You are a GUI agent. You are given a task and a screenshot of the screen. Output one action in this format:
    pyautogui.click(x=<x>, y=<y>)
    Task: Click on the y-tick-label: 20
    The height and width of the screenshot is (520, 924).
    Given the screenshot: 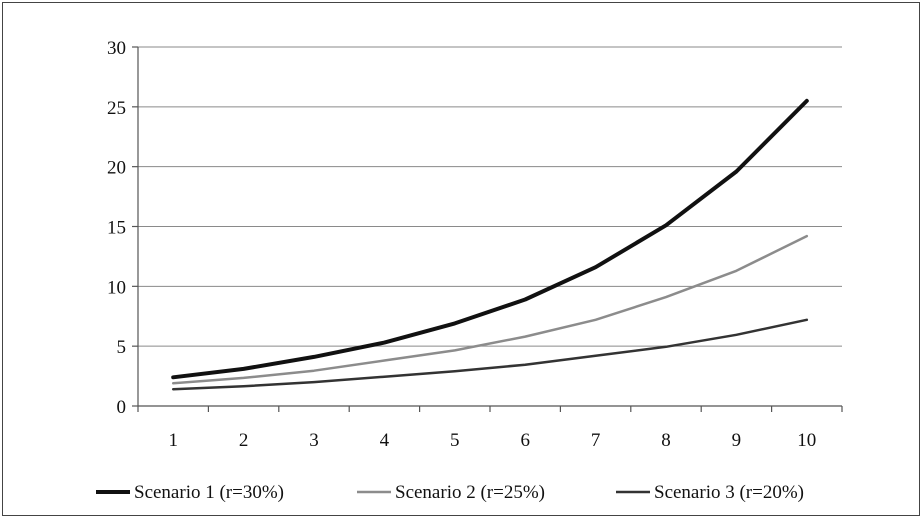 What is the action you would take?
    pyautogui.click(x=116, y=168)
    